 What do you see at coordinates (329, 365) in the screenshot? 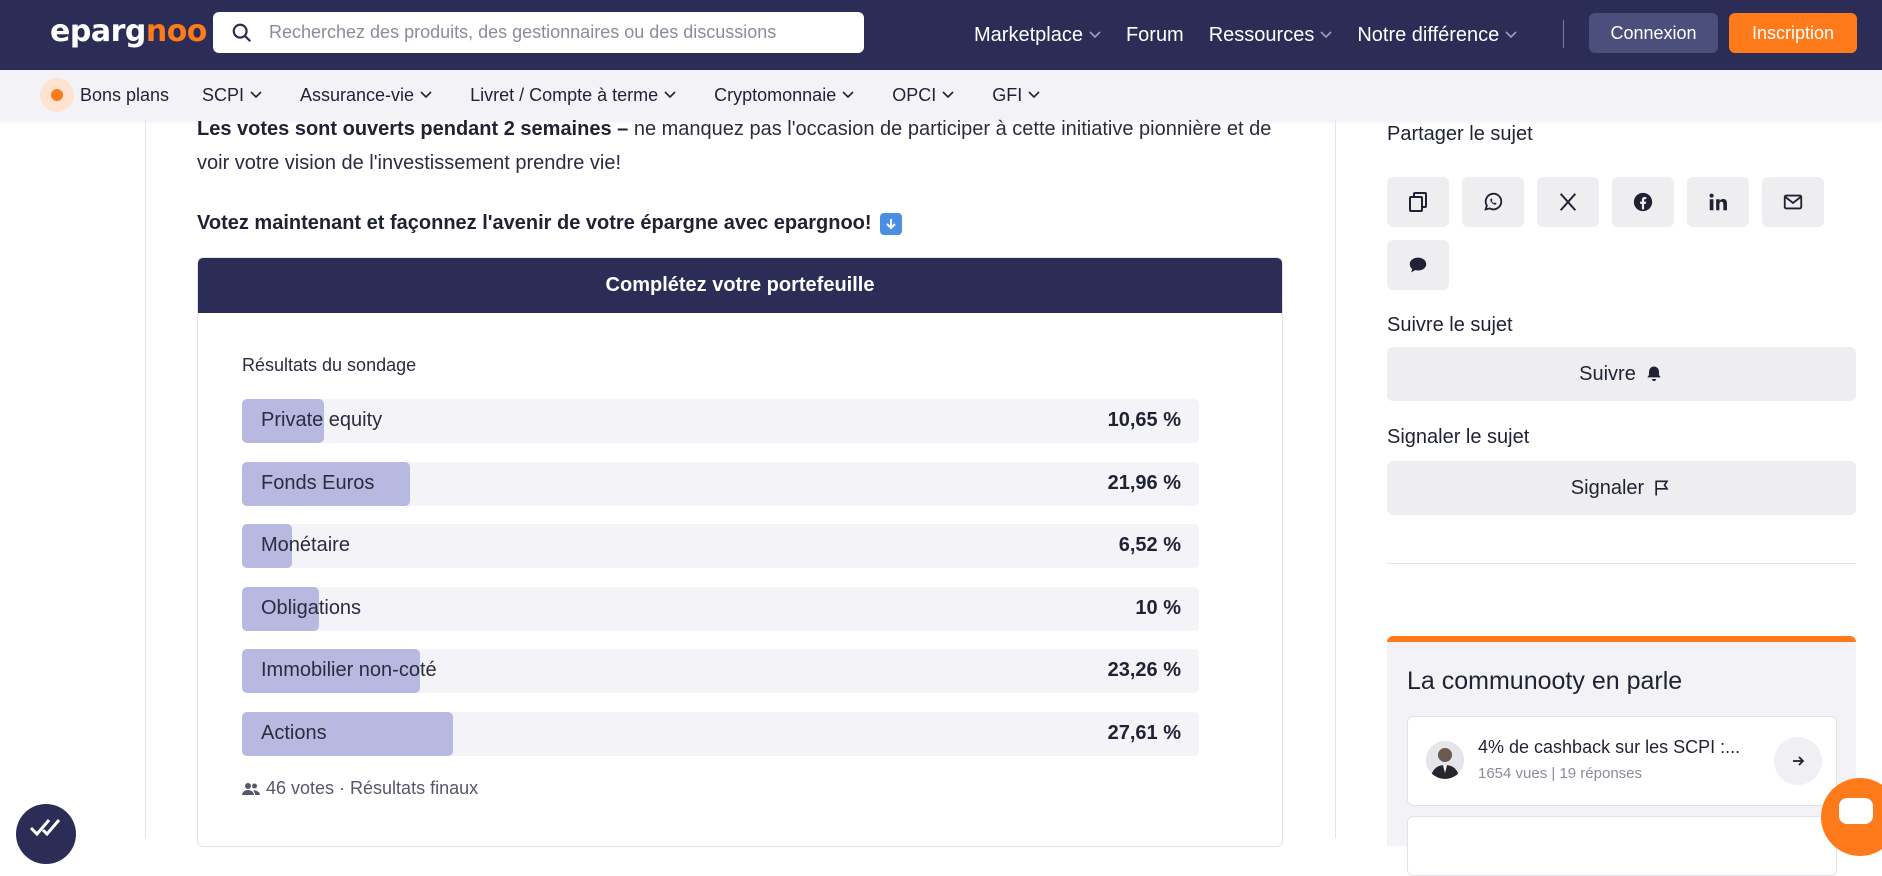
I see `poll-subtitle: Résultats du sondage` at bounding box center [329, 365].